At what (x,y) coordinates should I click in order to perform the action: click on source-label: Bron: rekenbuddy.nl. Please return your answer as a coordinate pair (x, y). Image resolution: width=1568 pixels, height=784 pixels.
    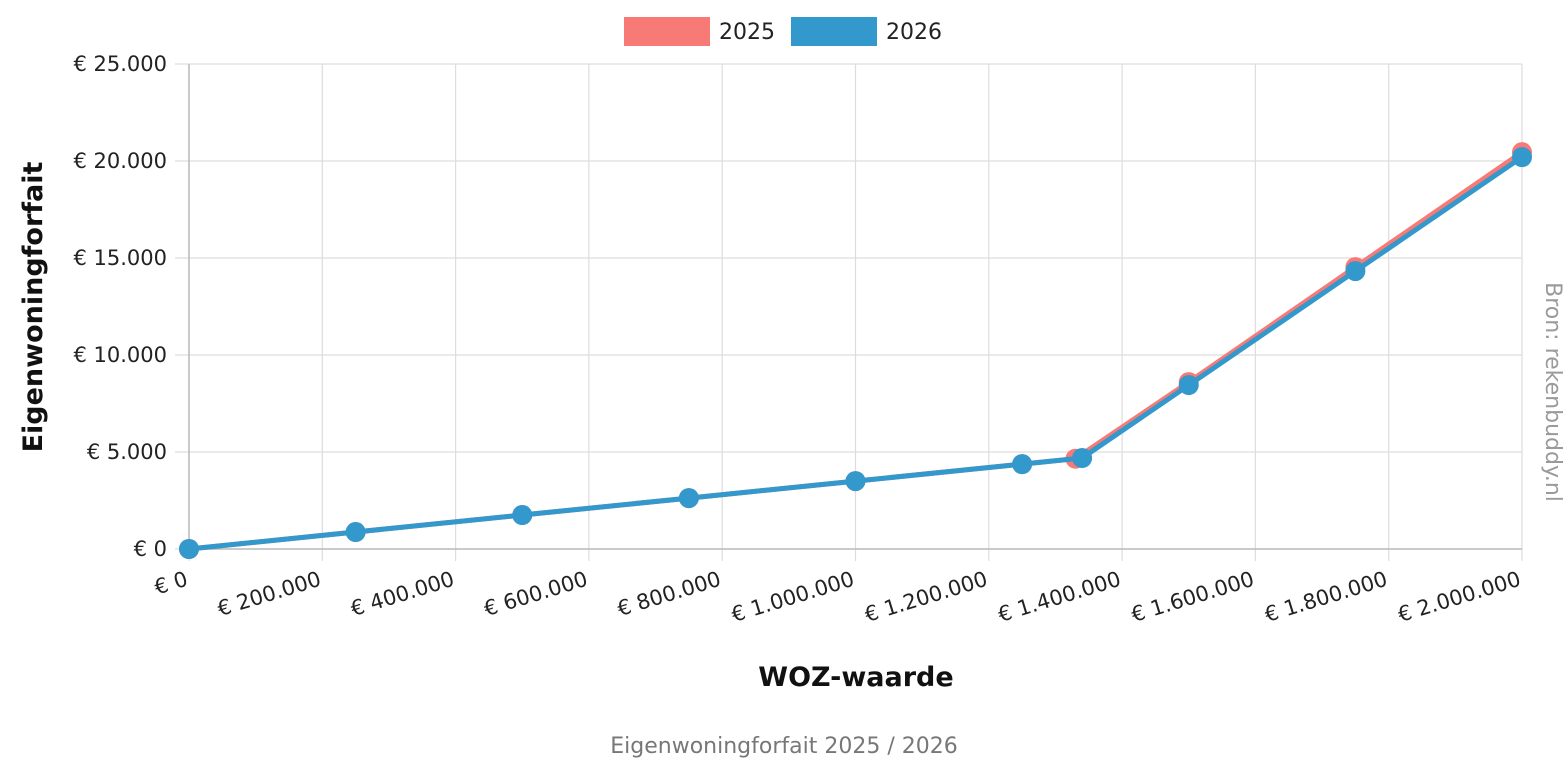
    Looking at the image, I should click on (1552, 392).